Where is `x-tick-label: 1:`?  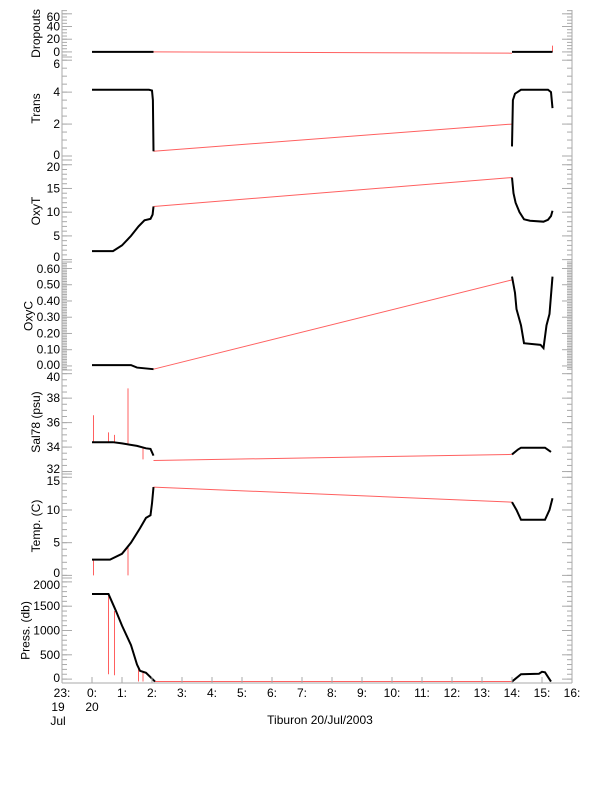 x-tick-label: 1: is located at coordinates (122, 693).